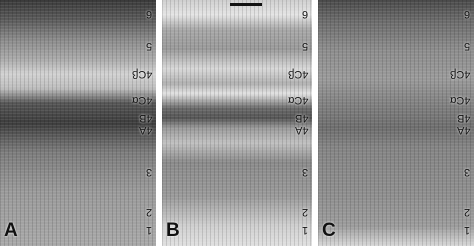 The height and width of the screenshot is (250, 474). What do you see at coordinates (11, 230) in the screenshot?
I see `panel-label: A` at bounding box center [11, 230].